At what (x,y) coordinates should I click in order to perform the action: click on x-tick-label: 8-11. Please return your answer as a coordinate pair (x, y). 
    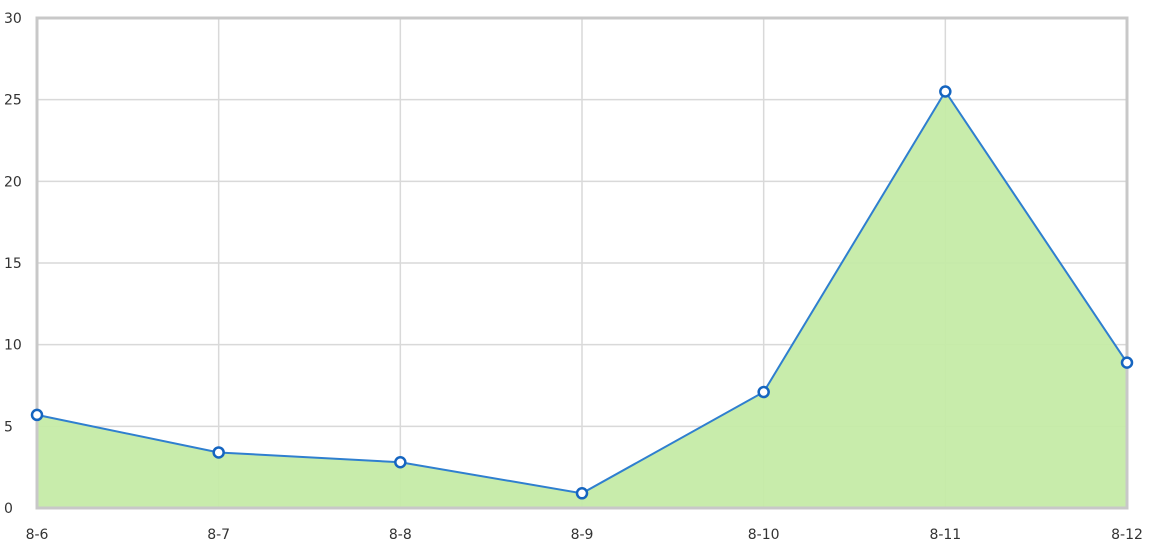
    Looking at the image, I should click on (945, 535).